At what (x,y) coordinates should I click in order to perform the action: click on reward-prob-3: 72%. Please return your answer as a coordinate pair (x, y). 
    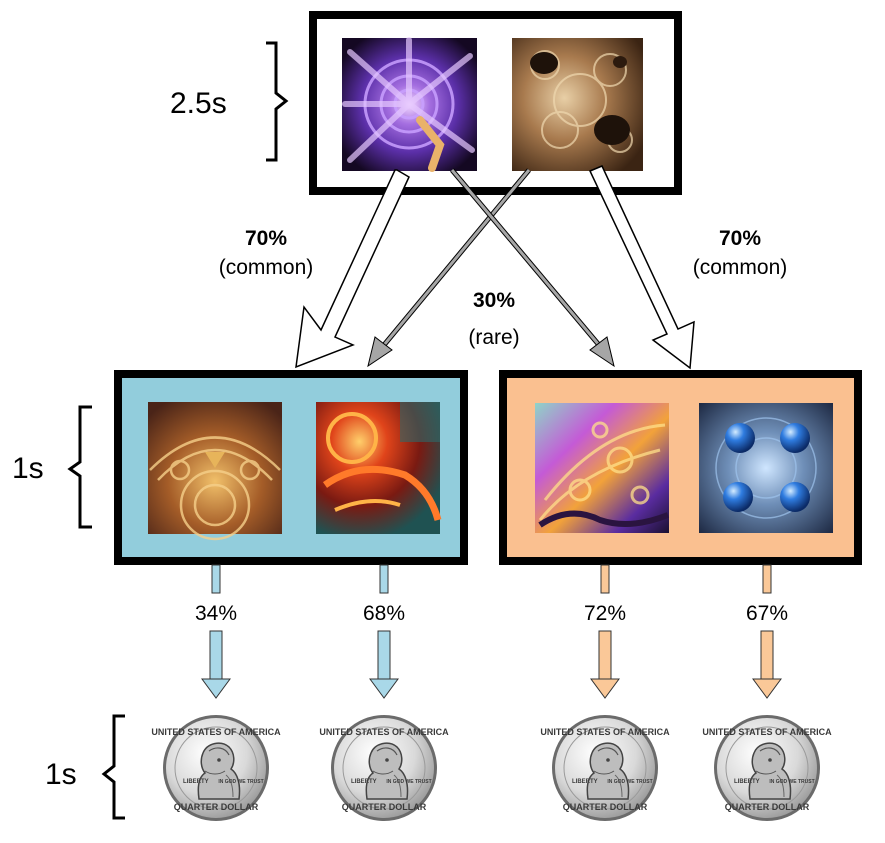
    Looking at the image, I should click on (605, 613).